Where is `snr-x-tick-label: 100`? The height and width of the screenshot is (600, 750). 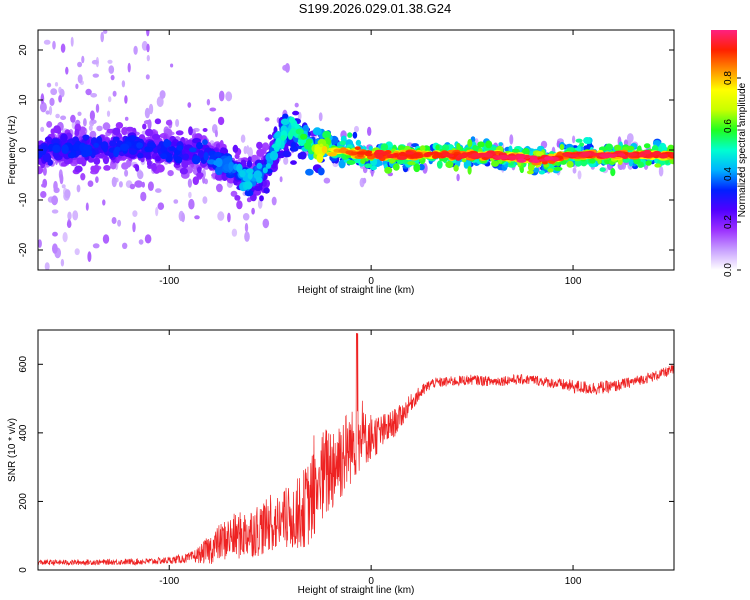 snr-x-tick-label: 100 is located at coordinates (573, 581).